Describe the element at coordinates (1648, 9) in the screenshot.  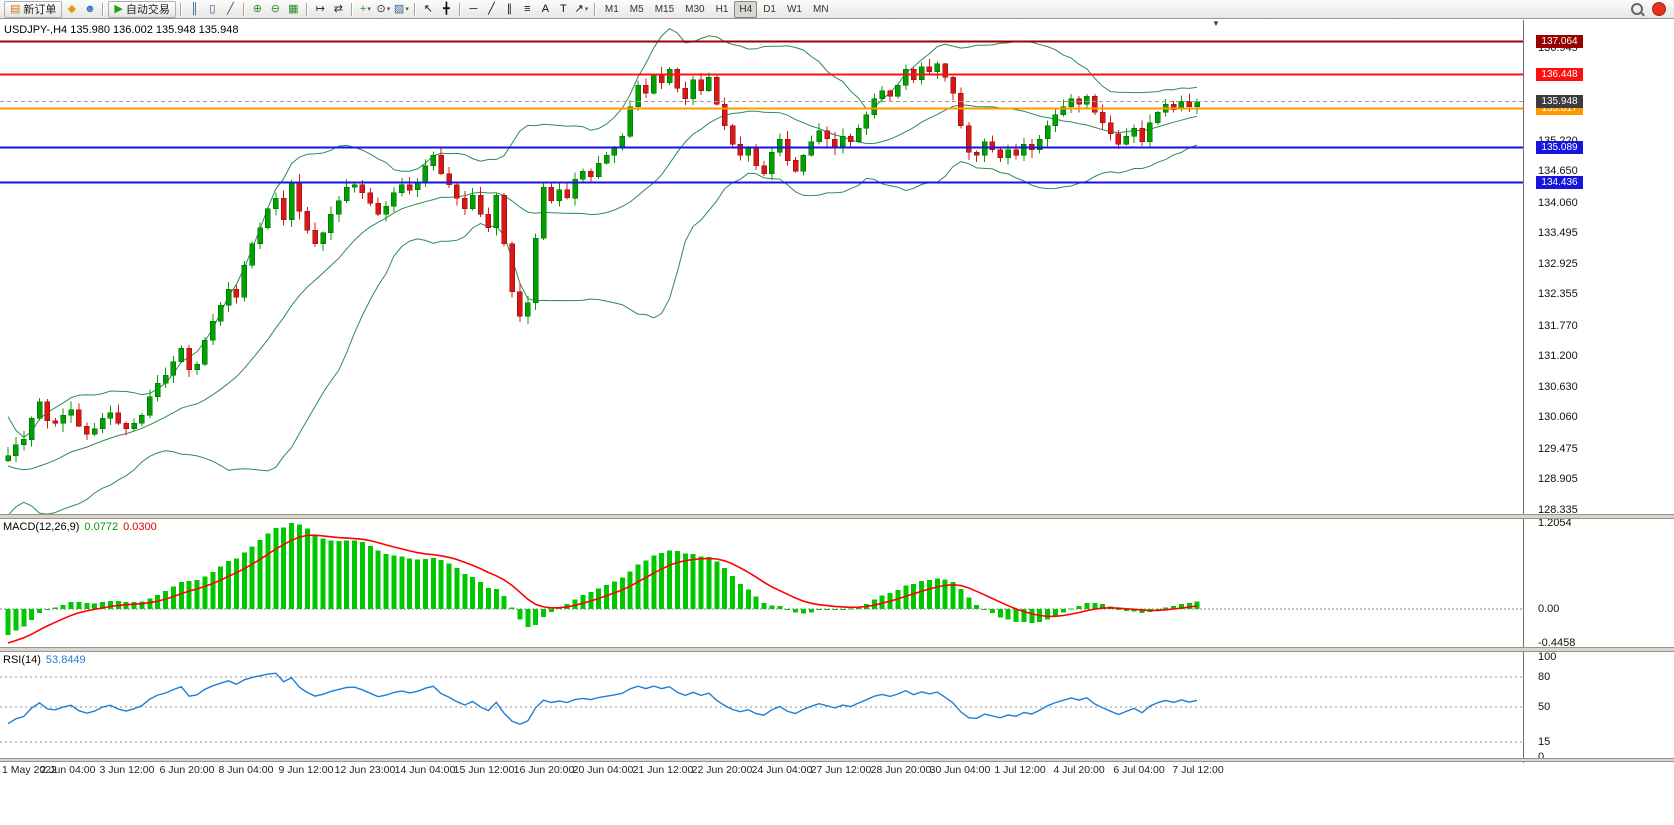
I see `window-icons` at that location.